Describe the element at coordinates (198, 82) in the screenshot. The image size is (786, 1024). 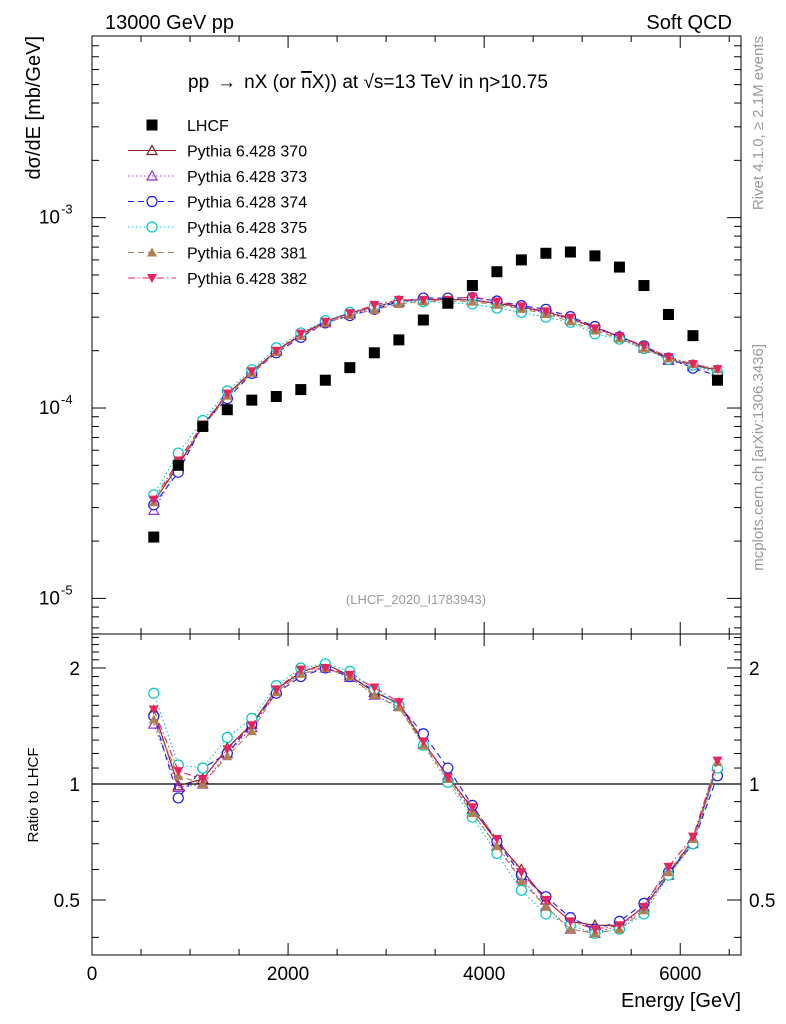
I see `title-pp: pp` at that location.